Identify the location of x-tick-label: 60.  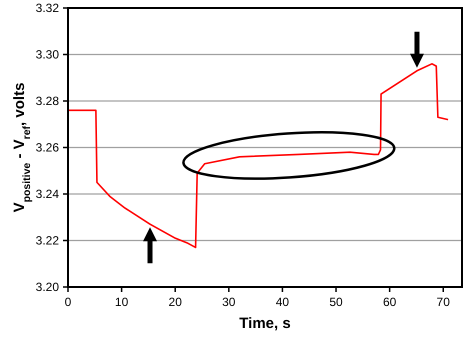
(389, 302).